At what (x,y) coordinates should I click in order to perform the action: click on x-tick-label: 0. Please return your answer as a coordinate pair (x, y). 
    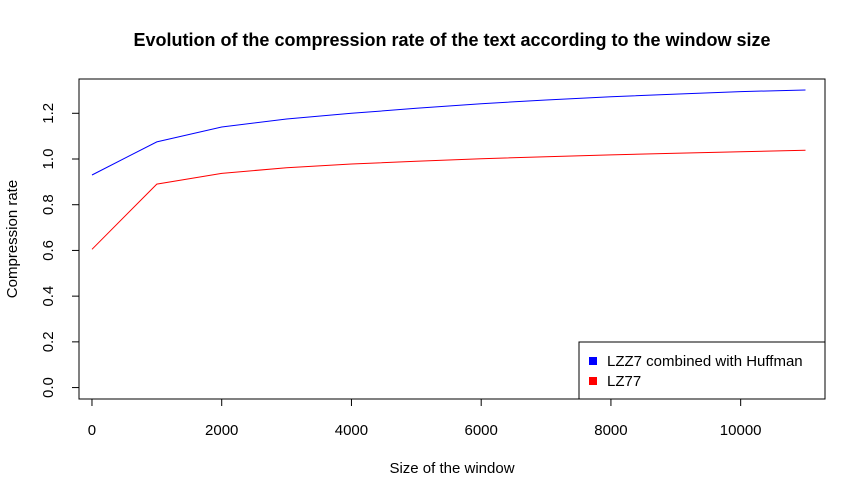
    Looking at the image, I should click on (92, 430).